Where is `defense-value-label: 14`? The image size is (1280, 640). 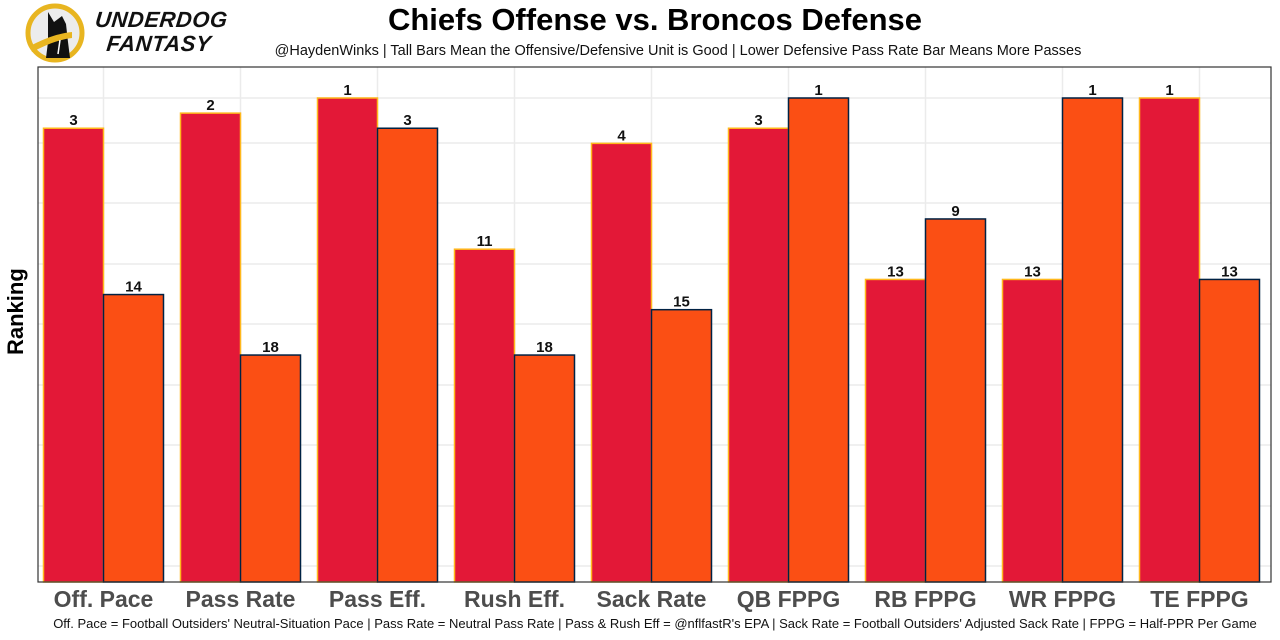
defense-value-label: 14 is located at coordinates (133, 287).